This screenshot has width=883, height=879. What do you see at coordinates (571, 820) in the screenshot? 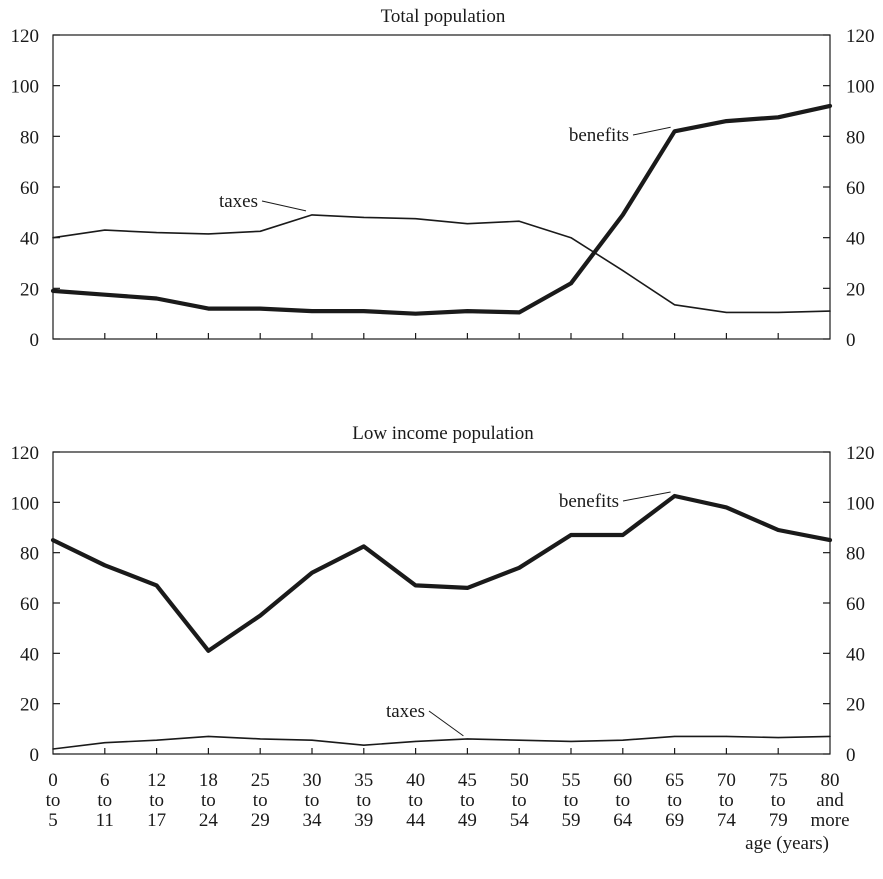
I see `x-tick-label: 59` at bounding box center [571, 820].